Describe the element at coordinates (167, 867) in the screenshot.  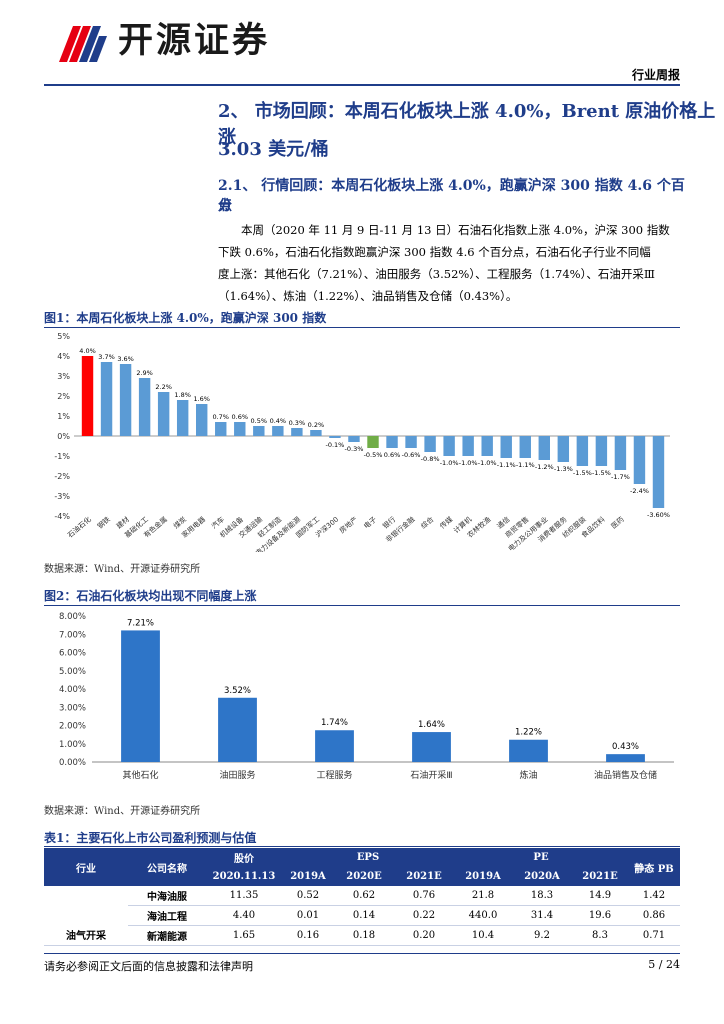
I see `header-company: 公司名称` at that location.